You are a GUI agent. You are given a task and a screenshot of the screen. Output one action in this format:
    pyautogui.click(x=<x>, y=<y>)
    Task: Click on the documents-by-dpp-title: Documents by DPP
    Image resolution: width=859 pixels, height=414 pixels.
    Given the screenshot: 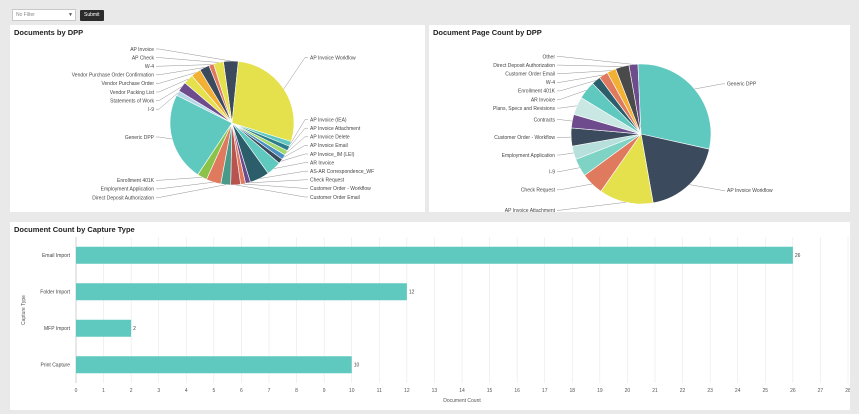 What is the action you would take?
    pyautogui.click(x=49, y=32)
    